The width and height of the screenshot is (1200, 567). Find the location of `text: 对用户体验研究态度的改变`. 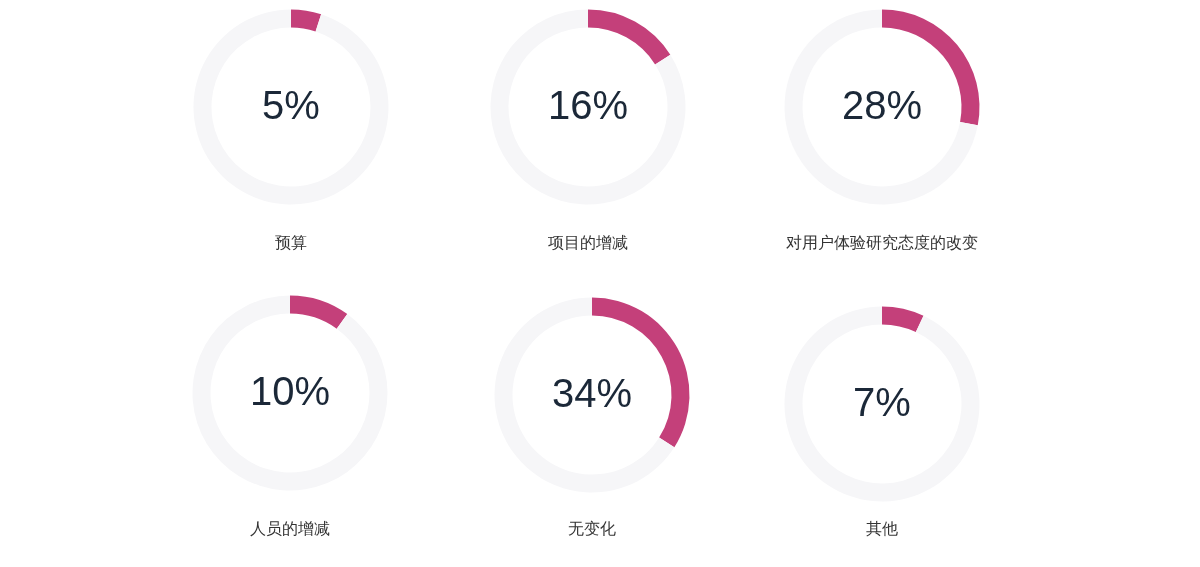

text: 对用户体验研究态度的改变 is located at coordinates (882, 242).